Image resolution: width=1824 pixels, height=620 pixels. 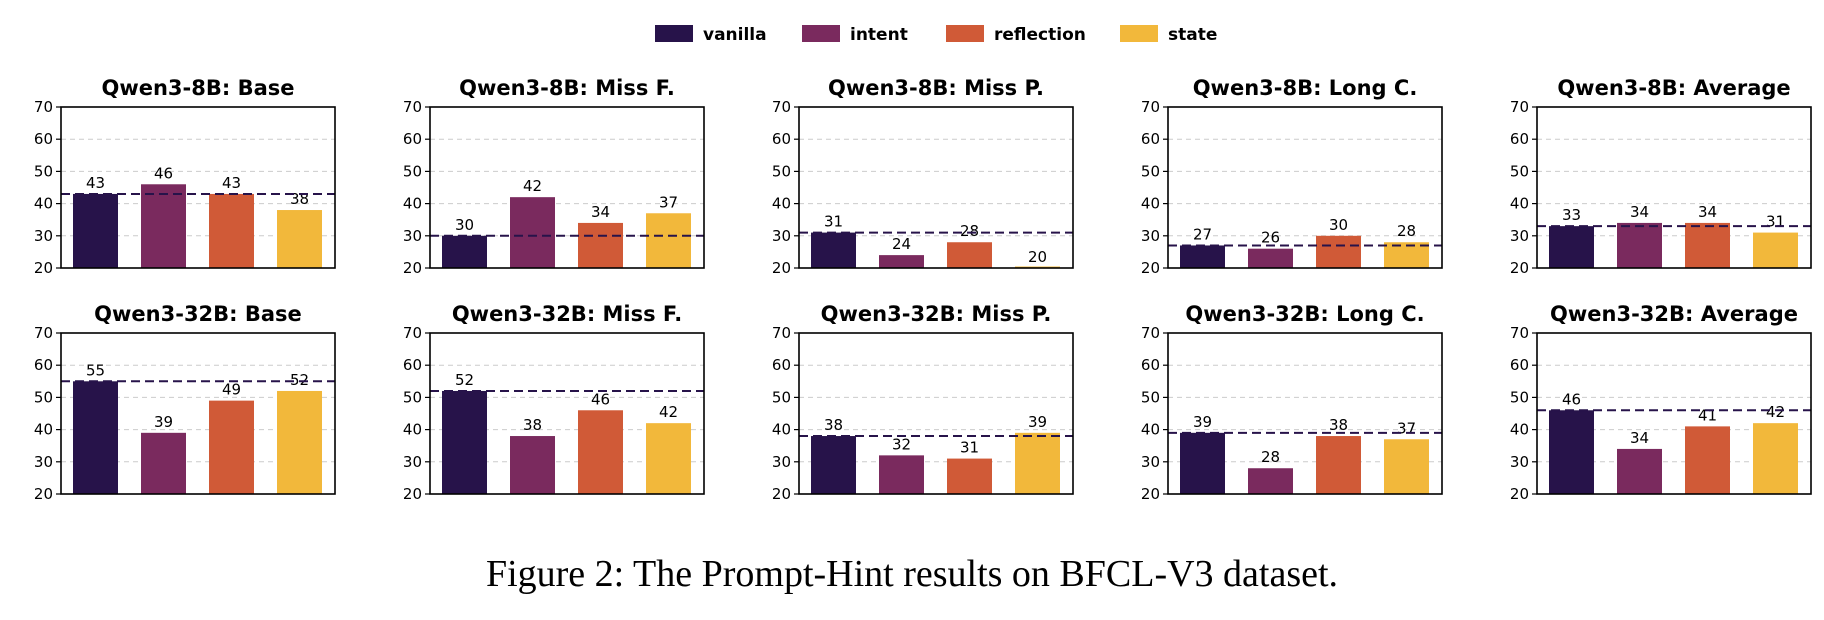 What do you see at coordinates (567, 314) in the screenshot?
I see `chart-title: Qwen3-32B: Miss F.` at bounding box center [567, 314].